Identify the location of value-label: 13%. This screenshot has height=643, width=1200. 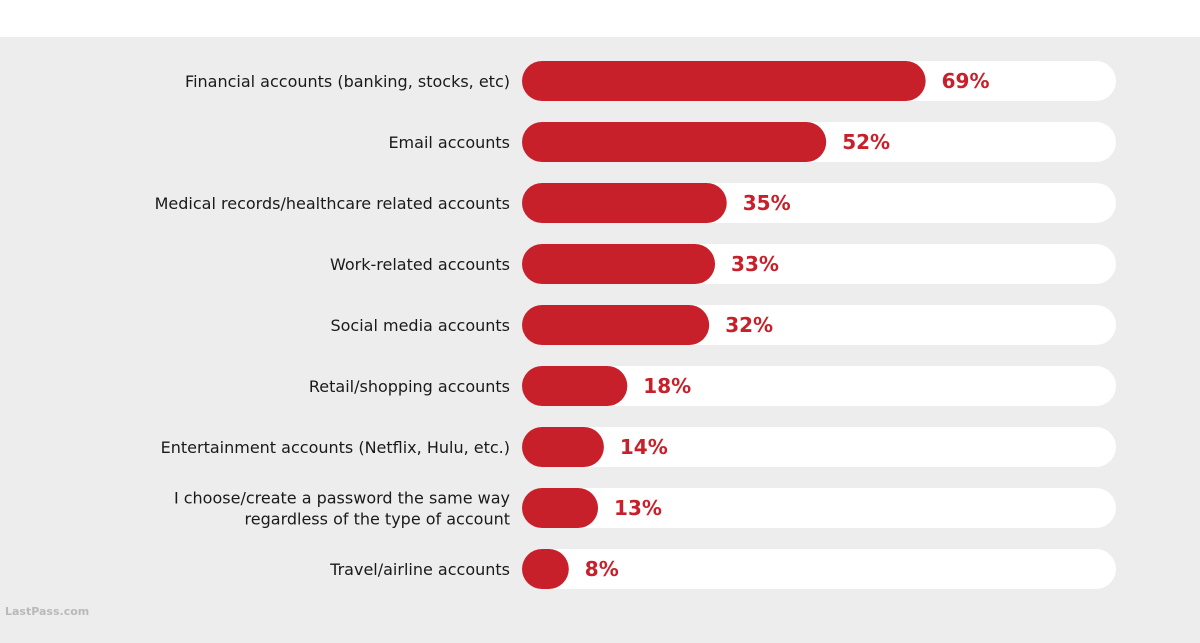
(638, 508).